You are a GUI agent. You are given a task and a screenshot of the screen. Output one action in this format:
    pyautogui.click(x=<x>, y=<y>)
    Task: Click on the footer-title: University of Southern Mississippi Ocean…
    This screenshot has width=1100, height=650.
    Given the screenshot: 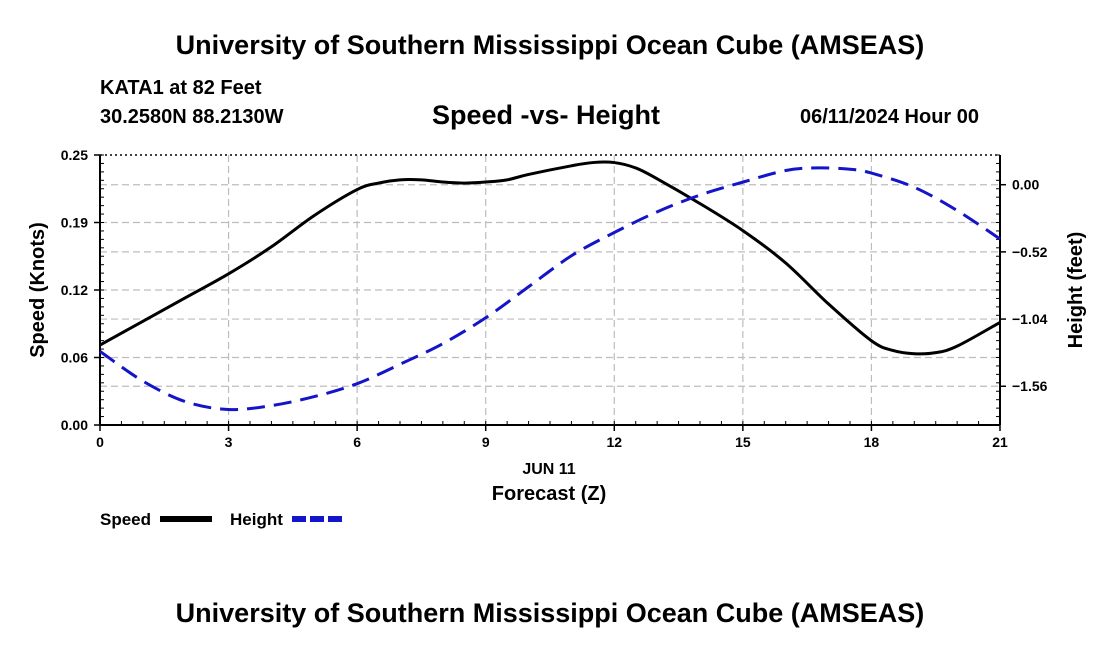 What is the action you would take?
    pyautogui.click(x=550, y=613)
    